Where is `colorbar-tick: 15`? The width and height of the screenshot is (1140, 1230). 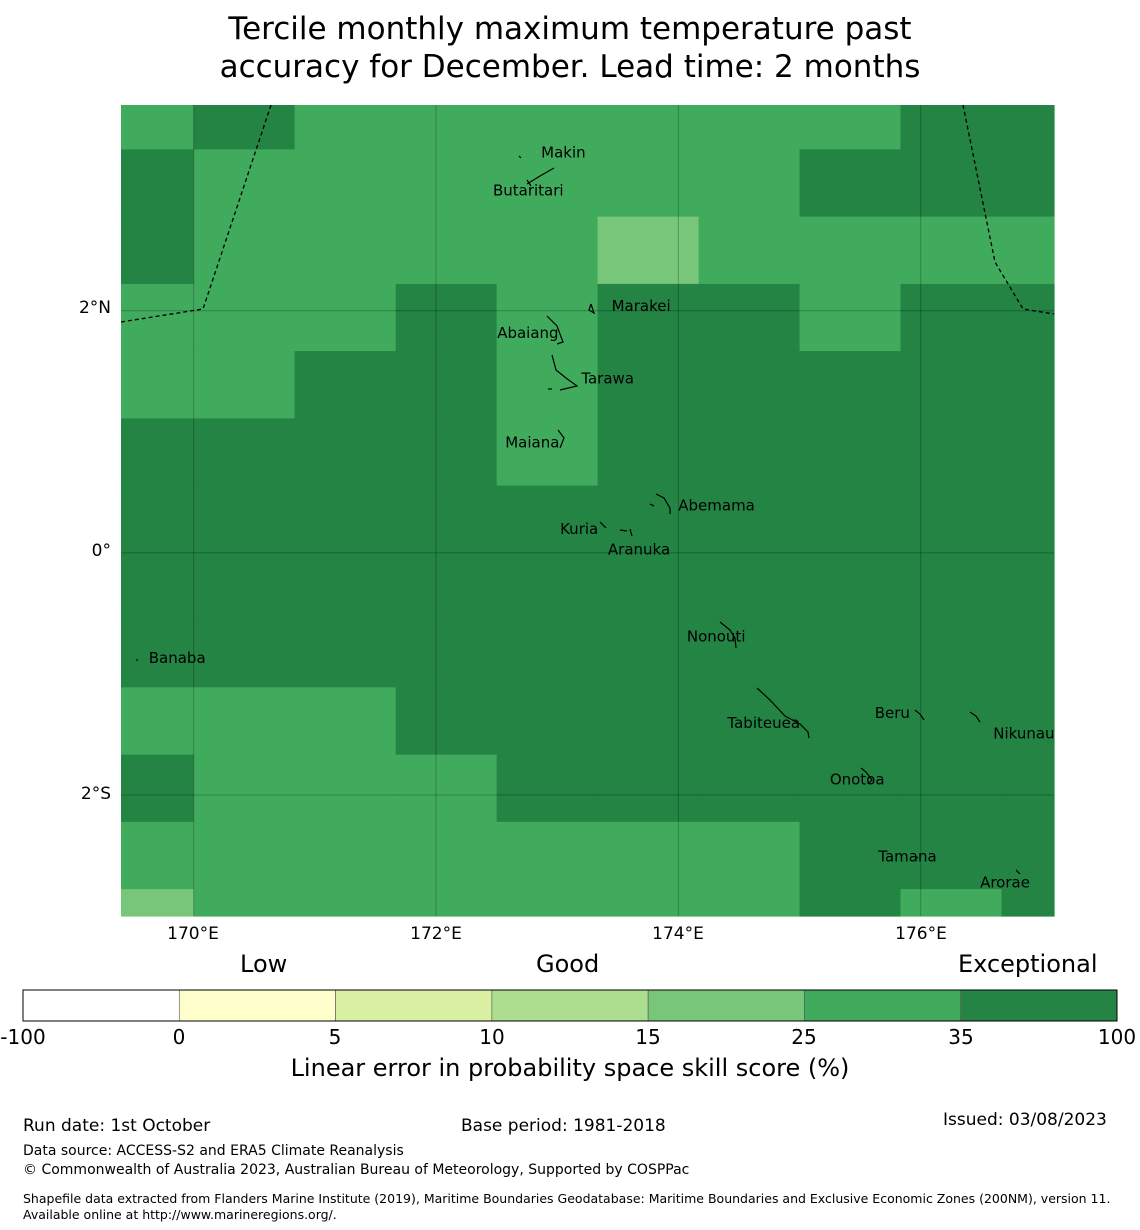 colorbar-tick: 15 is located at coordinates (648, 1037).